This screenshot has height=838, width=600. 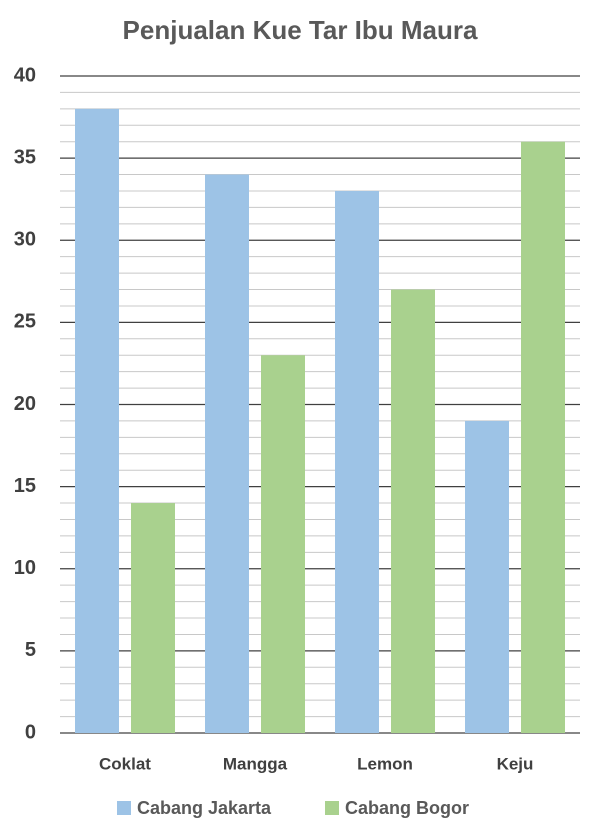 What do you see at coordinates (25, 75) in the screenshot?
I see `y-tick-label: 40` at bounding box center [25, 75].